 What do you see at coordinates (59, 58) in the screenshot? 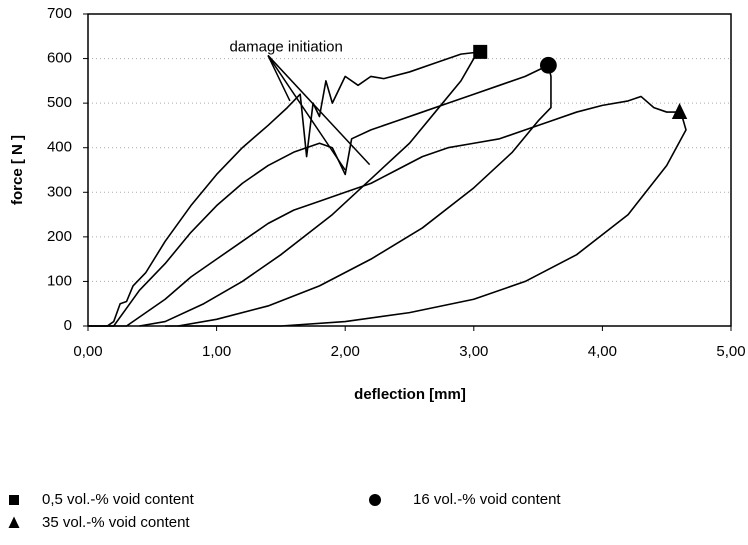
I see `y-tick-label: 600` at bounding box center [59, 58].